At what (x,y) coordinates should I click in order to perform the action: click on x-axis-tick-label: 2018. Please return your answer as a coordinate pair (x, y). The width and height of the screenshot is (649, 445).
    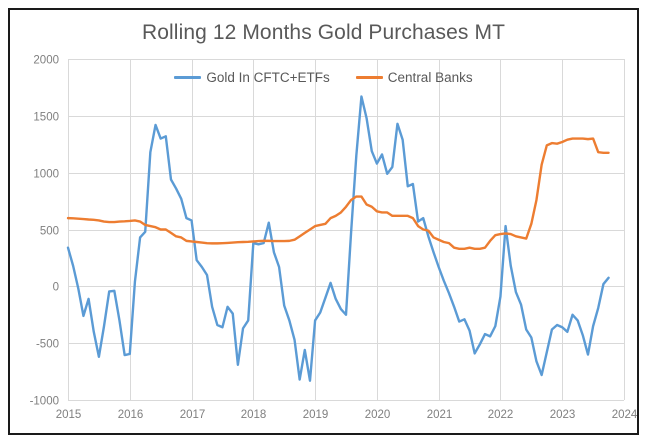
    Looking at the image, I should click on (254, 415).